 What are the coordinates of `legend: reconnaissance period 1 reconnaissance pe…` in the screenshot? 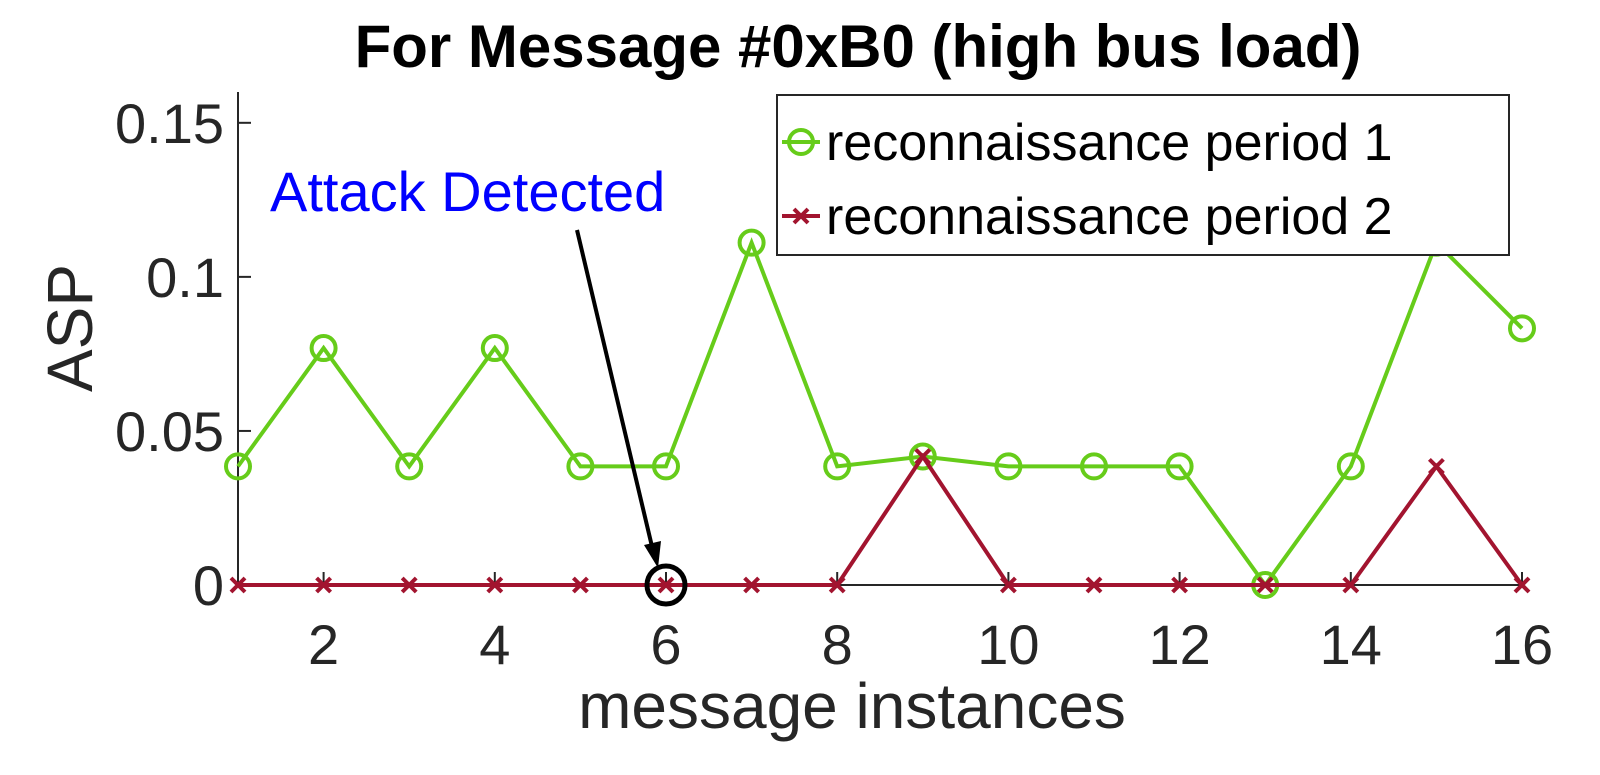 It's located at (1143, 175).